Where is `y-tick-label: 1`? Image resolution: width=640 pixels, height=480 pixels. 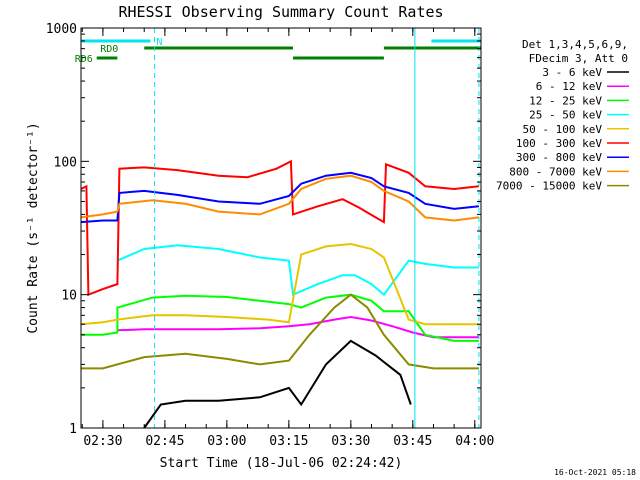 y-tick-label: 1 is located at coordinates (73, 429).